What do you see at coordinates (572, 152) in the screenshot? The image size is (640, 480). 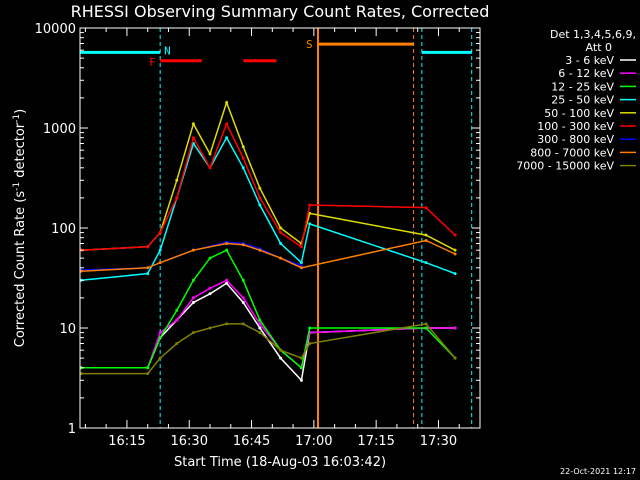 I see `legend-label: 800 - 7000 keV` at bounding box center [572, 152].